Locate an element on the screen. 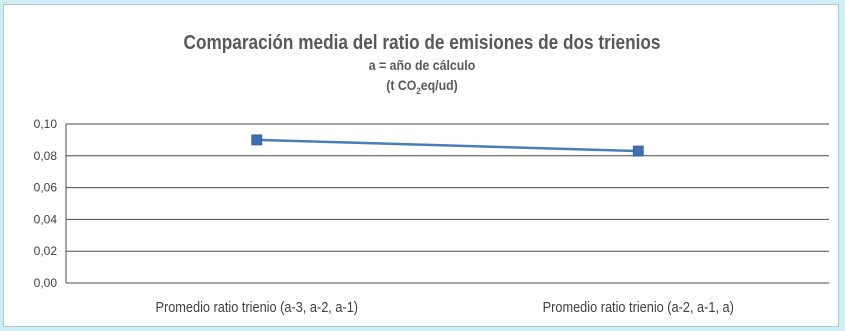  x-tick-label: Promedio ratio trienio (a-3, a-2, a-1) is located at coordinates (256, 307).